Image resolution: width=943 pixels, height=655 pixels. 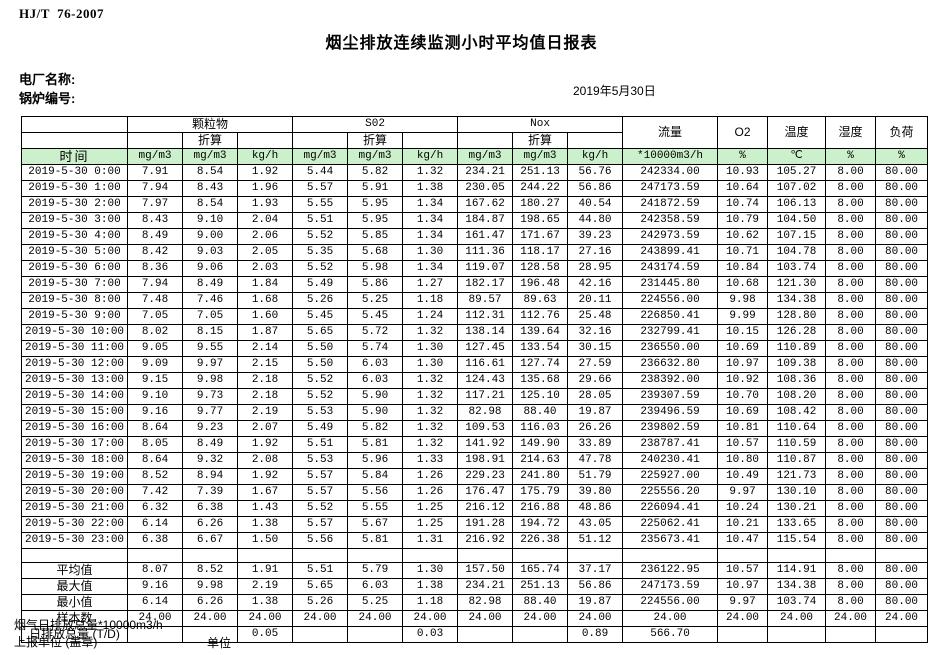 I want to click on cell-o2: 10.74, so click(x=743, y=204).